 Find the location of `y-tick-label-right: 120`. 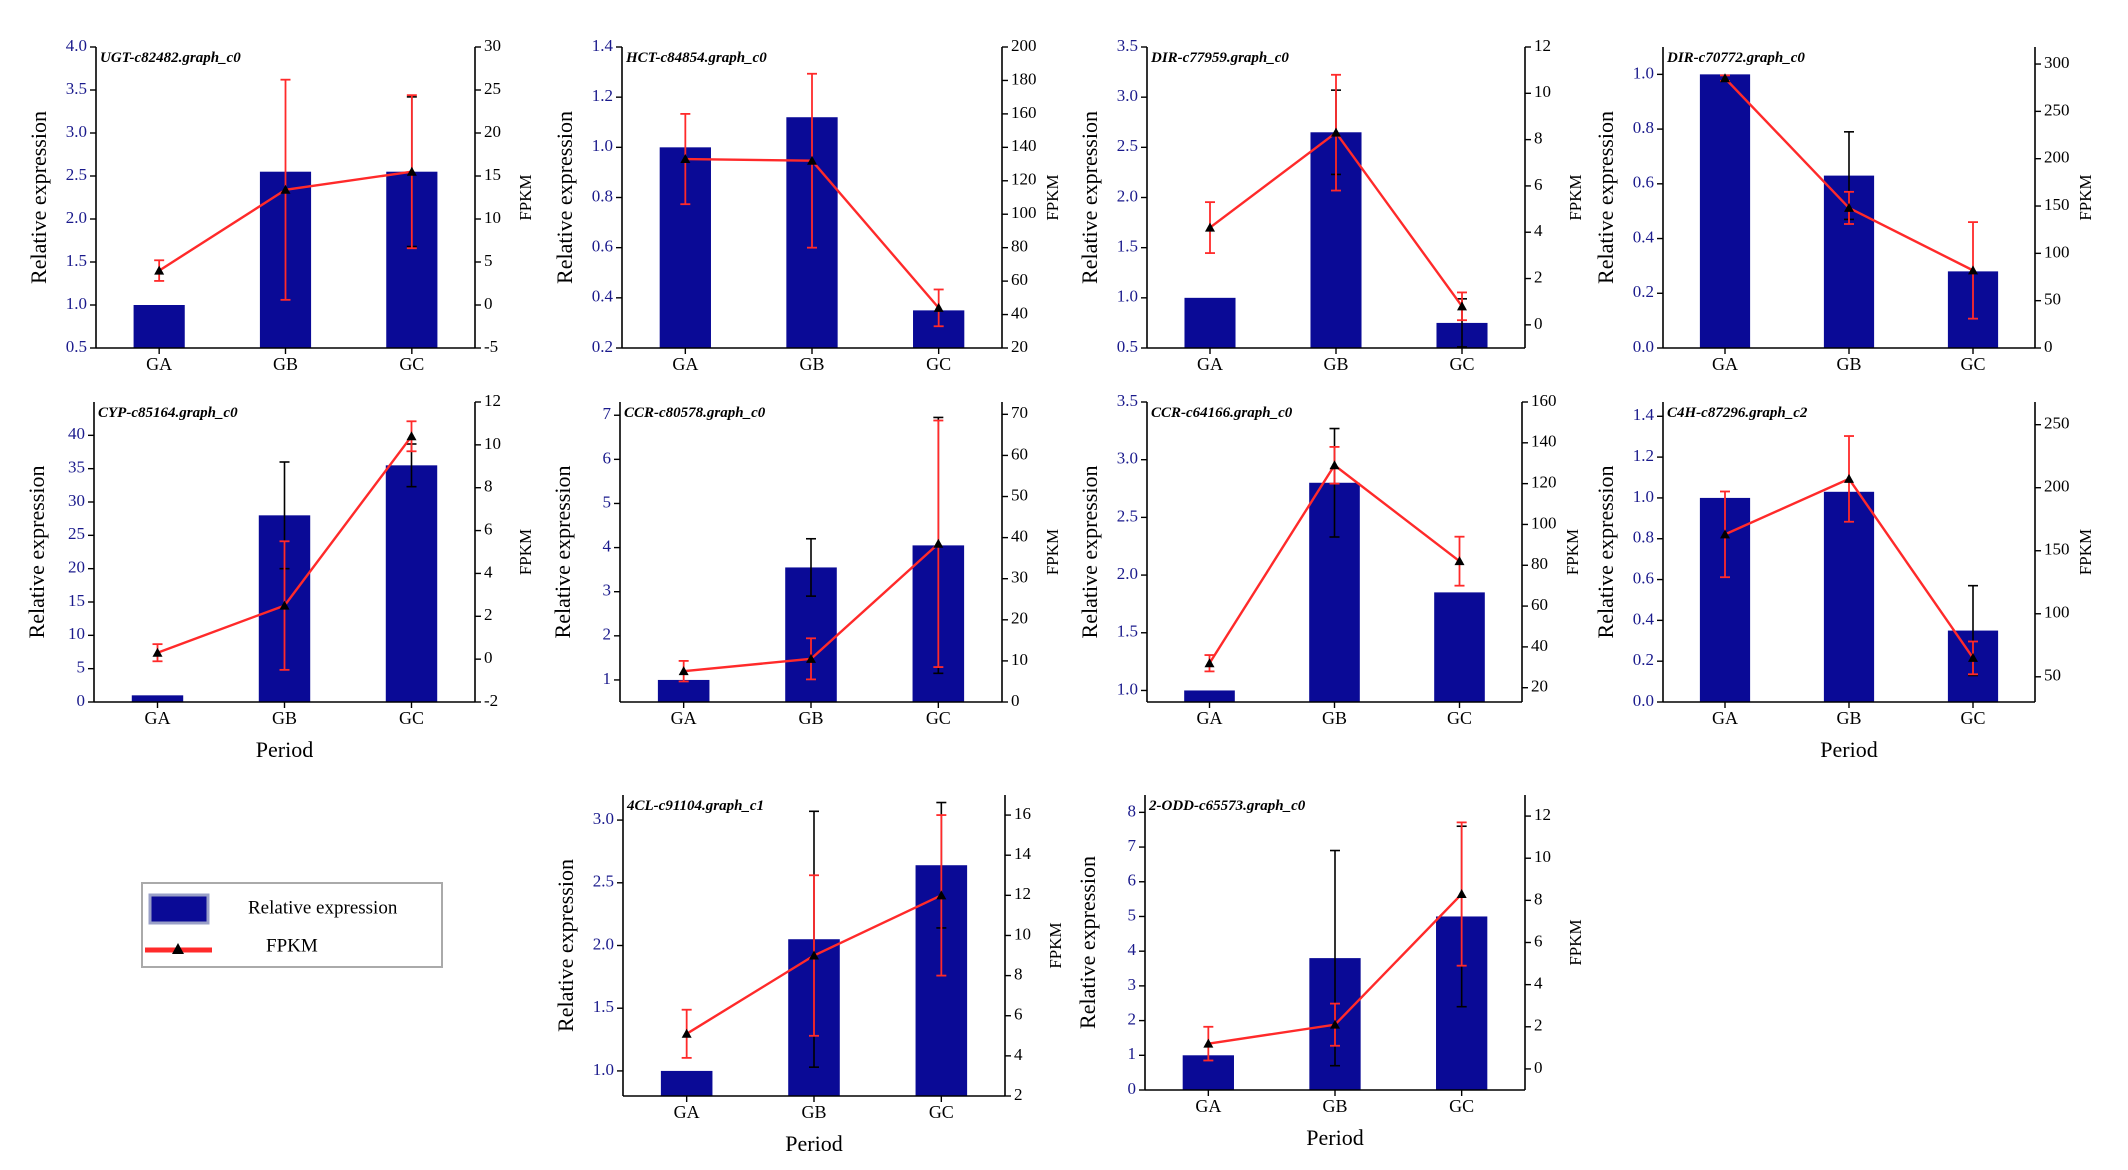

y-tick-label-right: 120 is located at coordinates (1024, 179).